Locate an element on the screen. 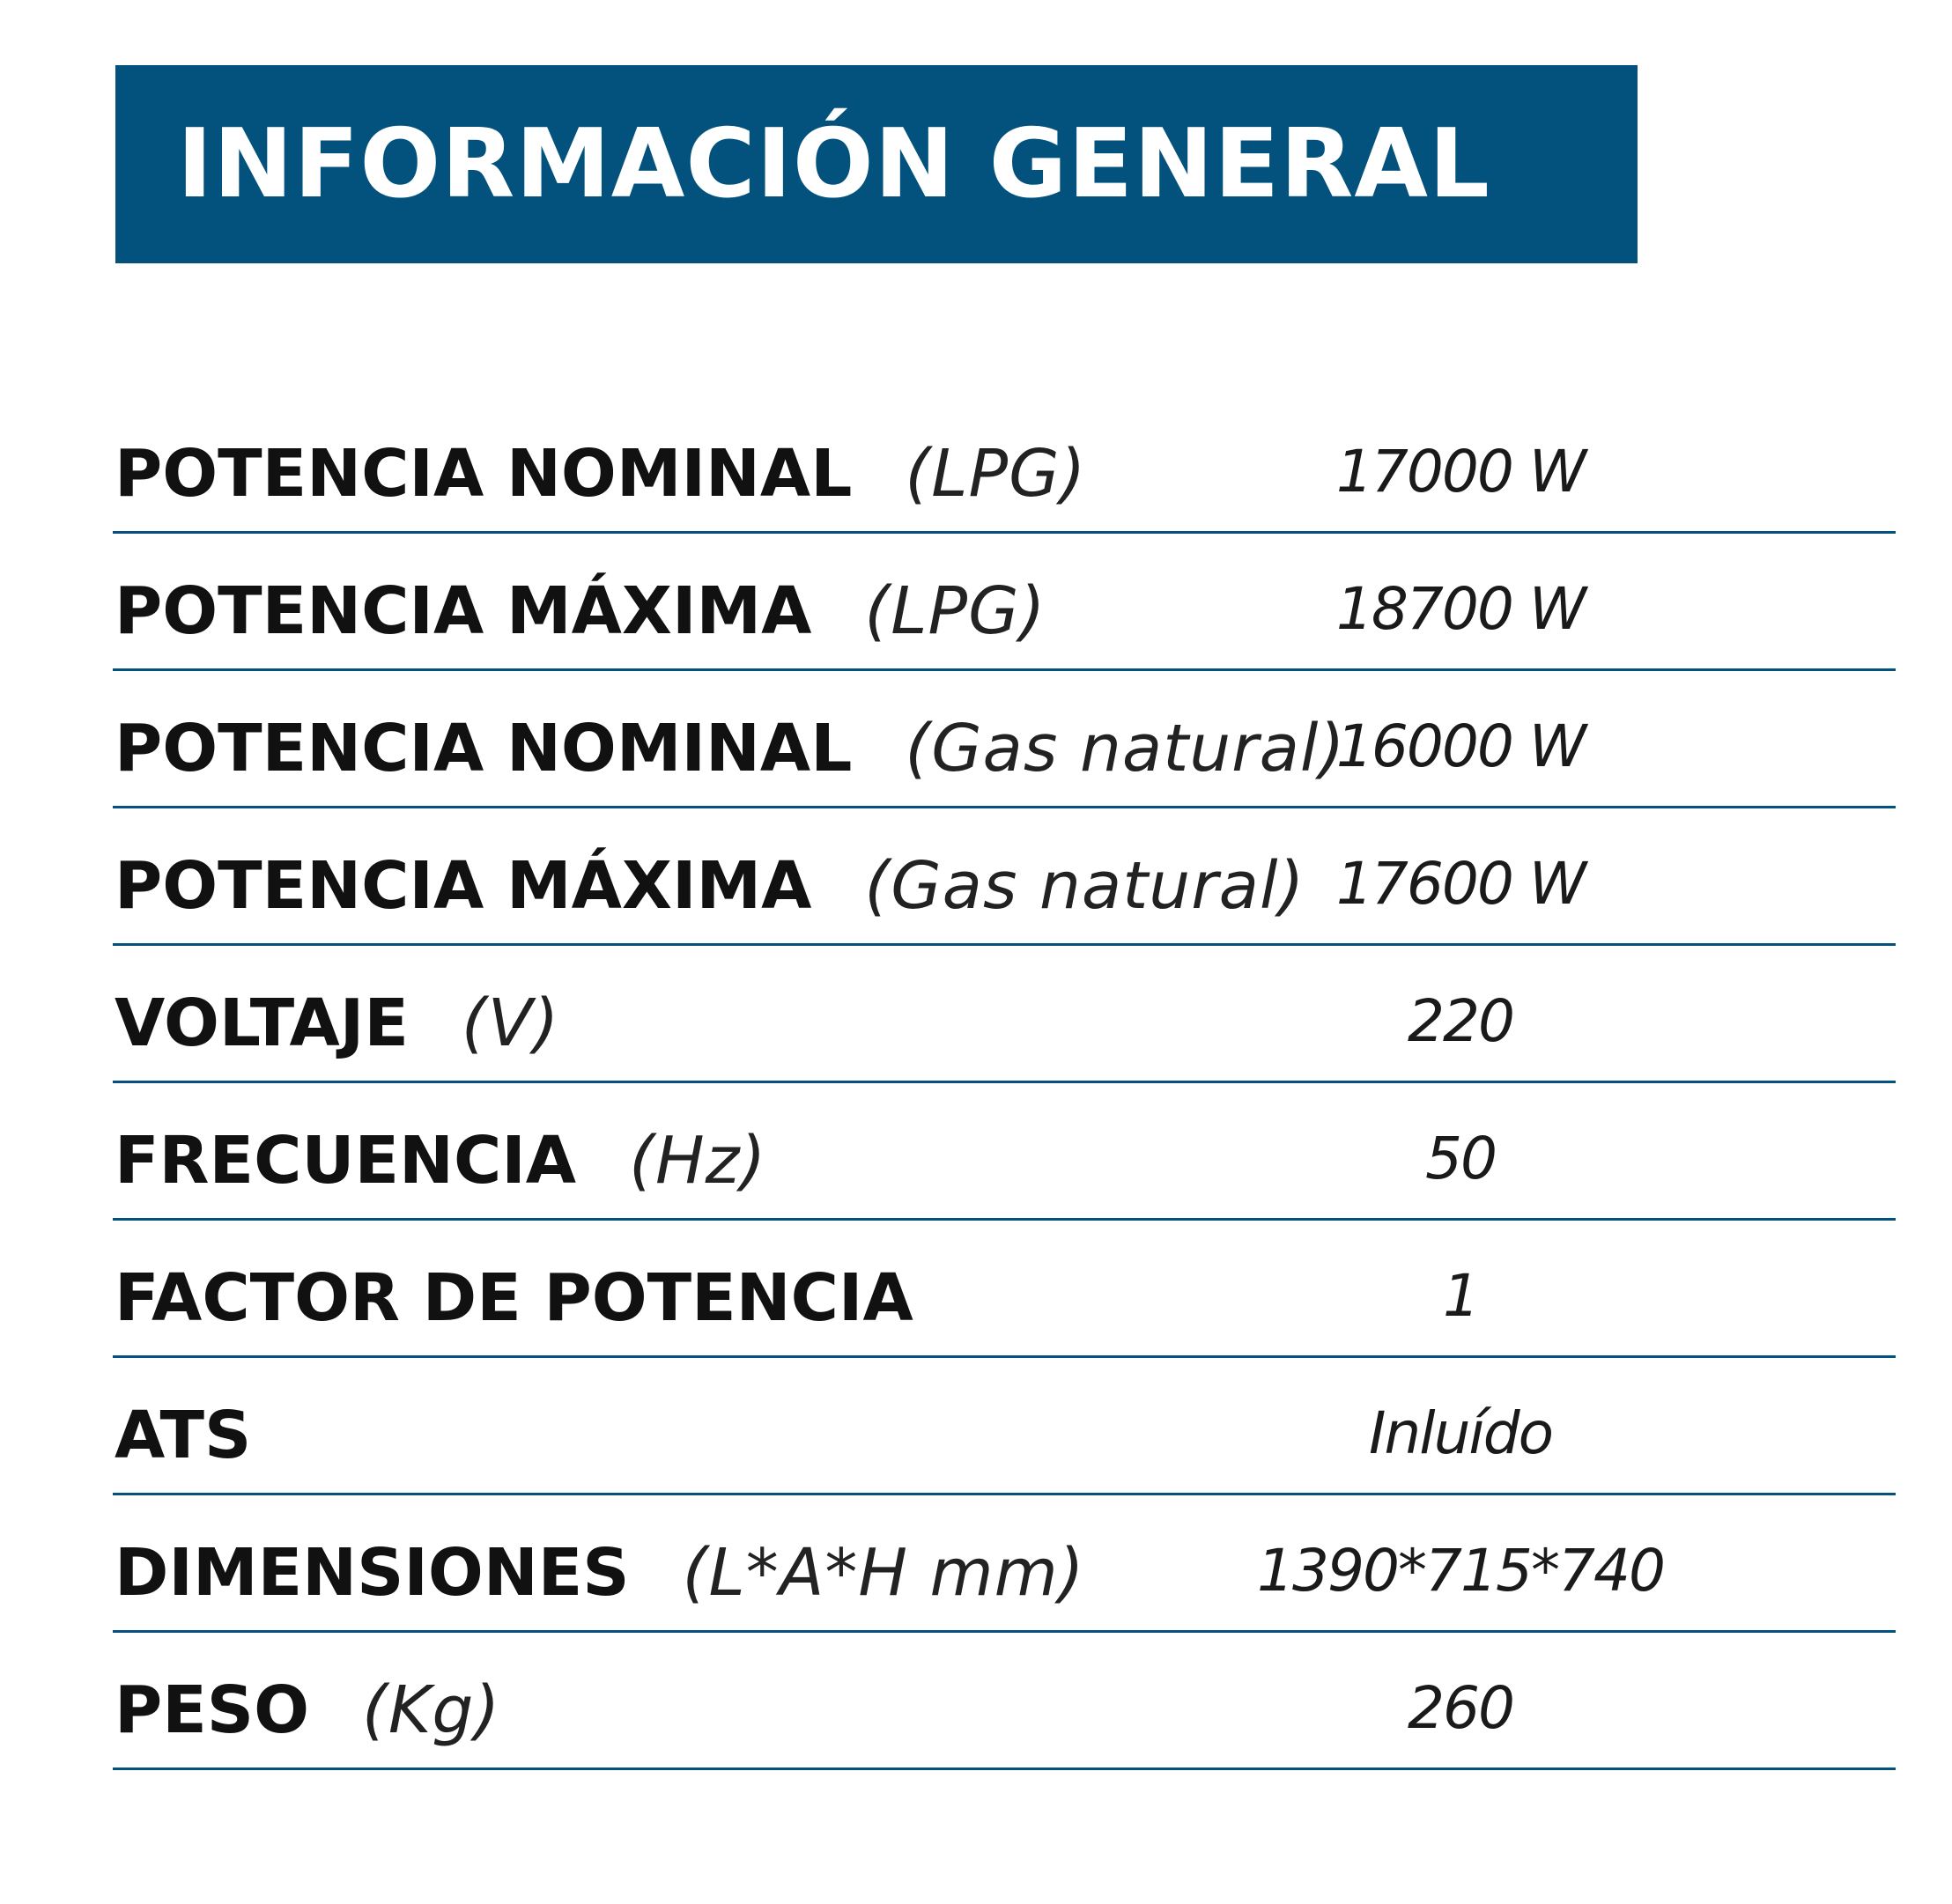  spec-unit: (V) is located at coordinates (511, 1023).